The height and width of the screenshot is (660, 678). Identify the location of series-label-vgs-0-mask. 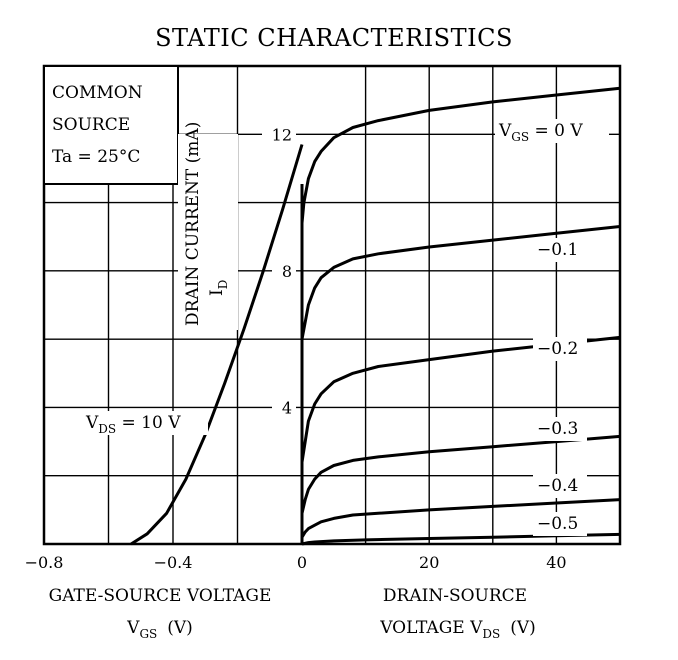
(552, 131).